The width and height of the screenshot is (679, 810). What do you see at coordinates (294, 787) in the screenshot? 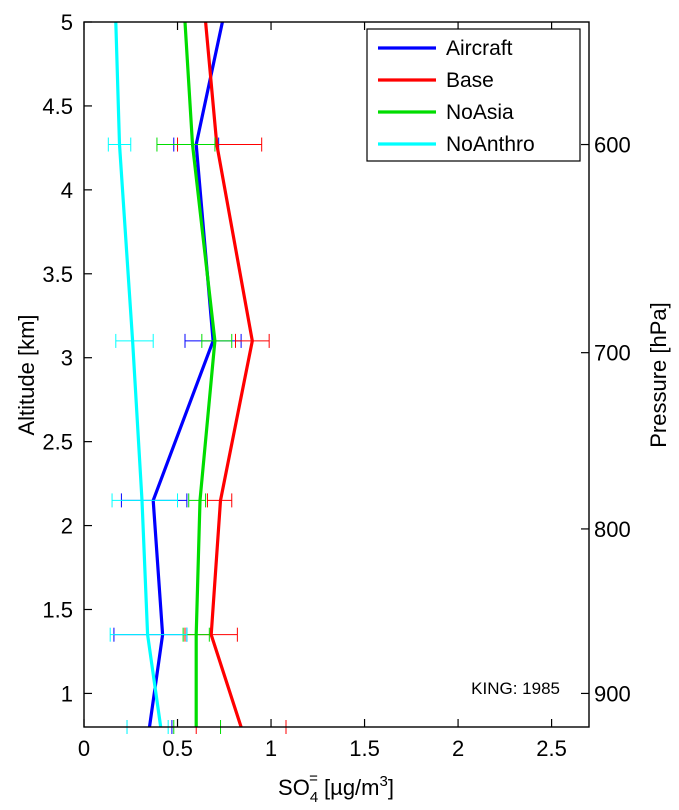
I see `x-title-base: SO` at bounding box center [294, 787].